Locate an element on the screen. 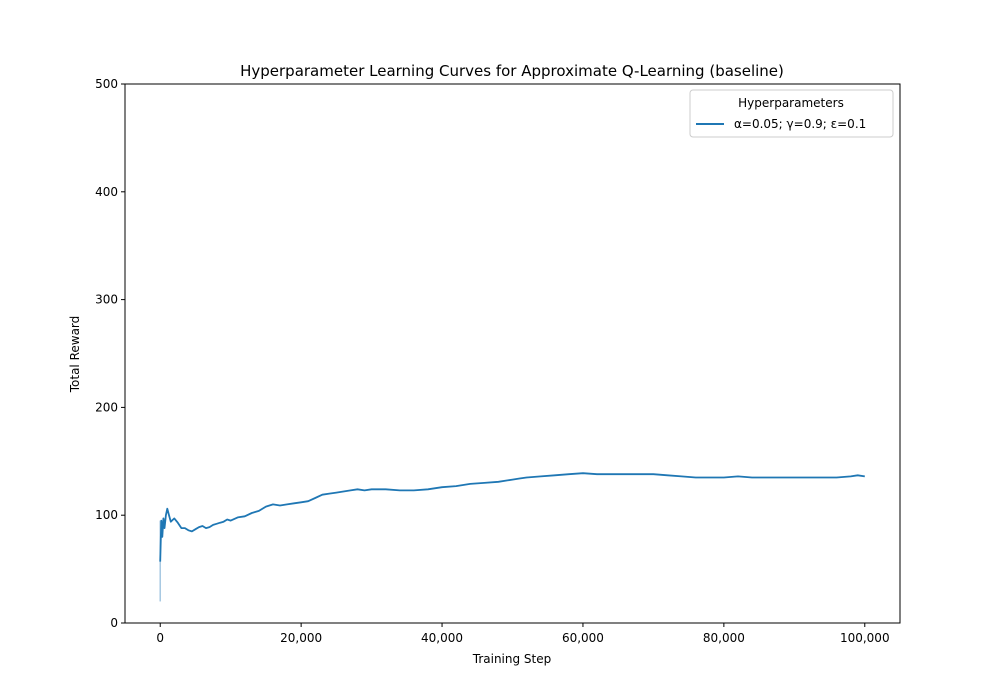  legend-box is located at coordinates (791, 113).